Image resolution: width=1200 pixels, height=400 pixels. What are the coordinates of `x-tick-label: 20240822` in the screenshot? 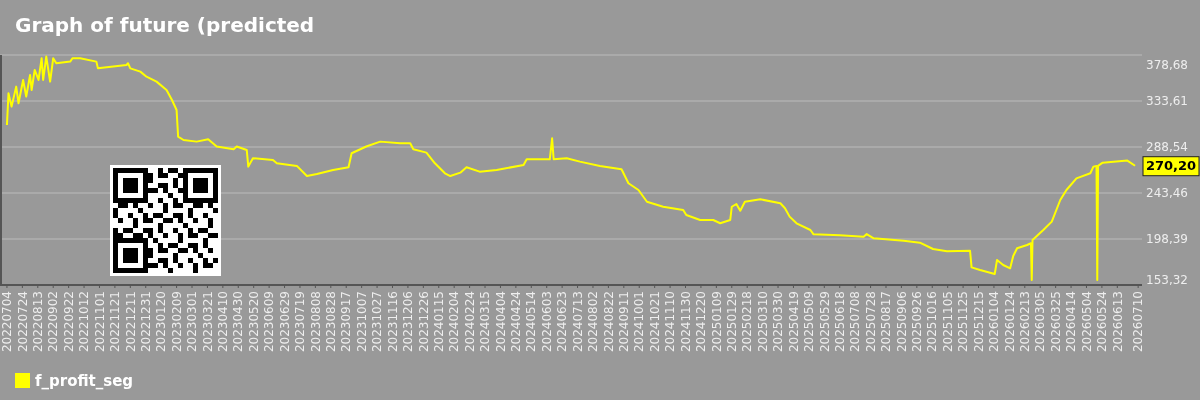 It's located at (608, 322).